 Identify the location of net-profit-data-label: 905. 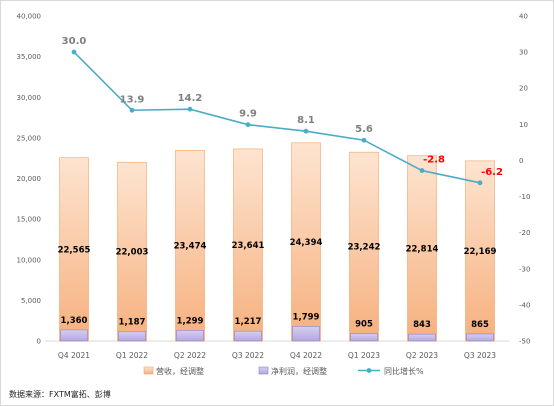
(364, 325).